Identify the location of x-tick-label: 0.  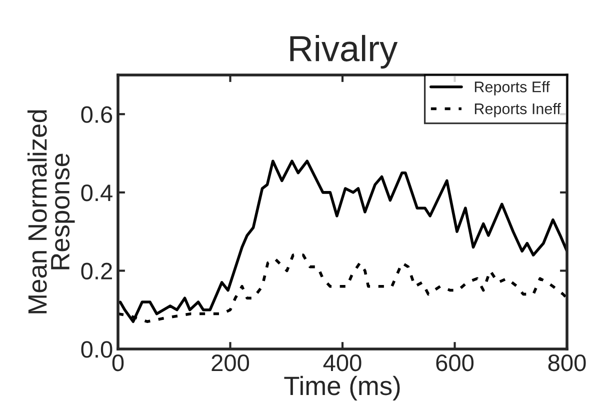
(118, 363).